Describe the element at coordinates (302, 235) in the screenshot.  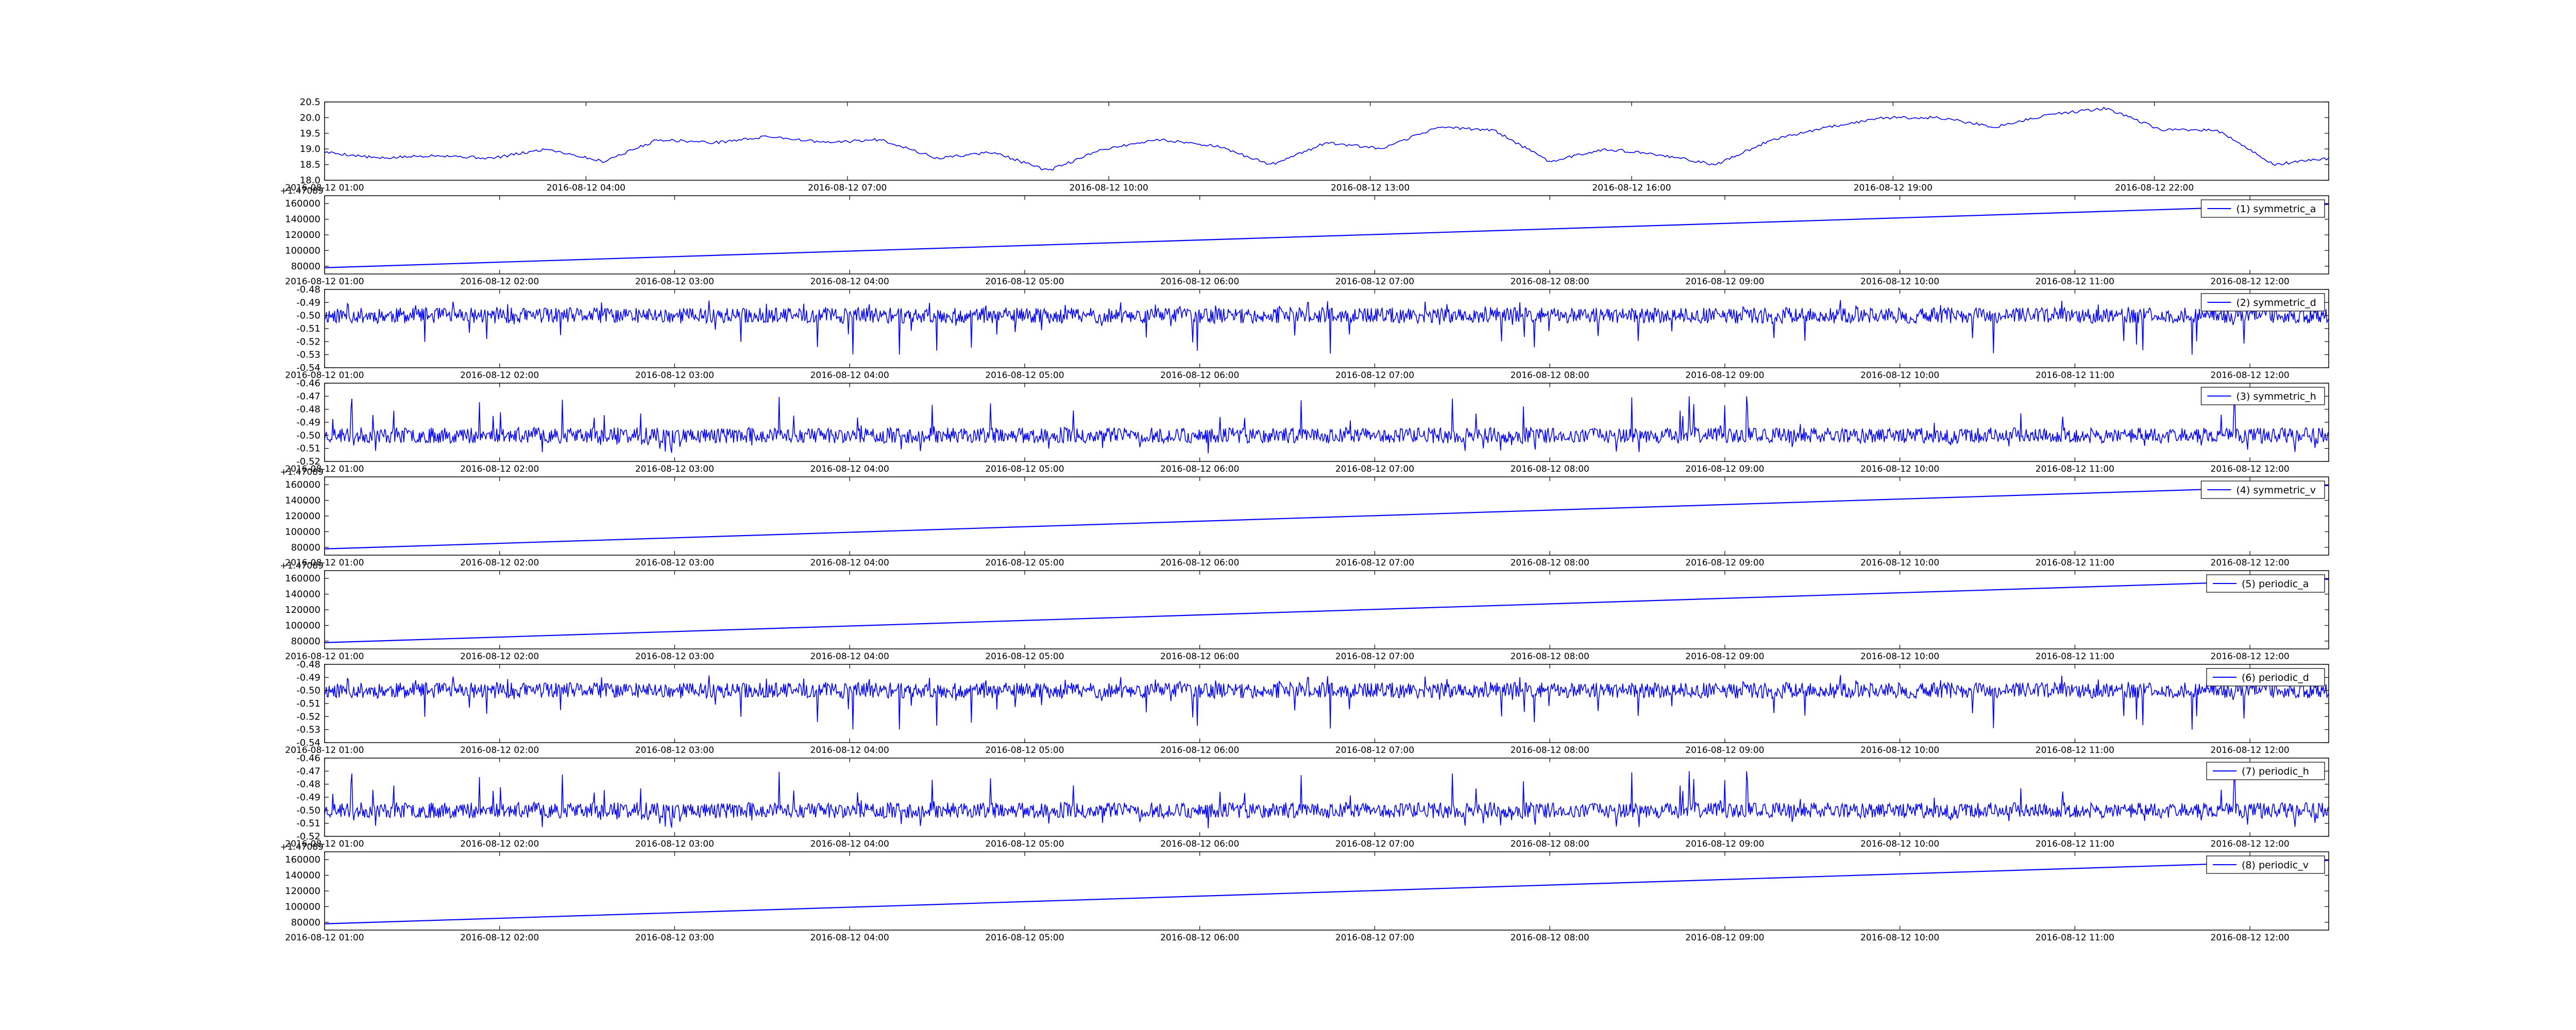
I see `y-tick-label: 120000` at that location.